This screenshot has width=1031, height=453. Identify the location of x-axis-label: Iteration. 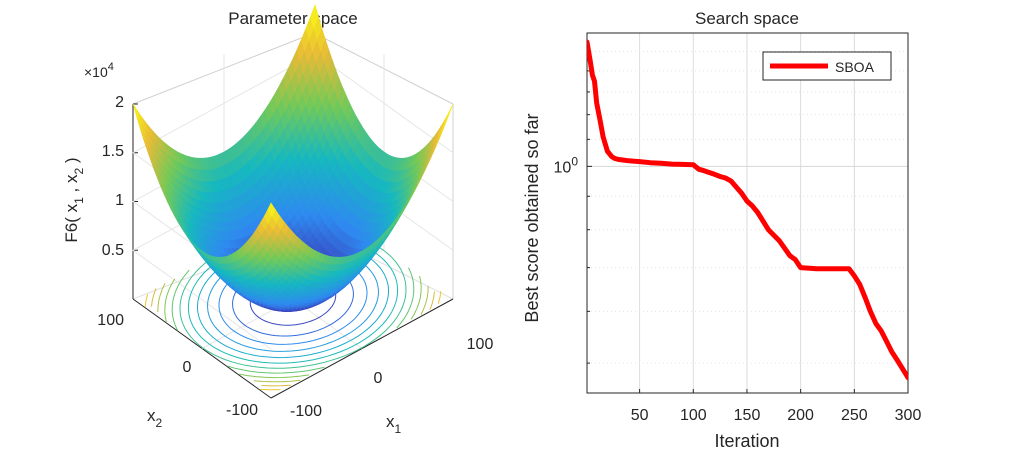
(746, 441).